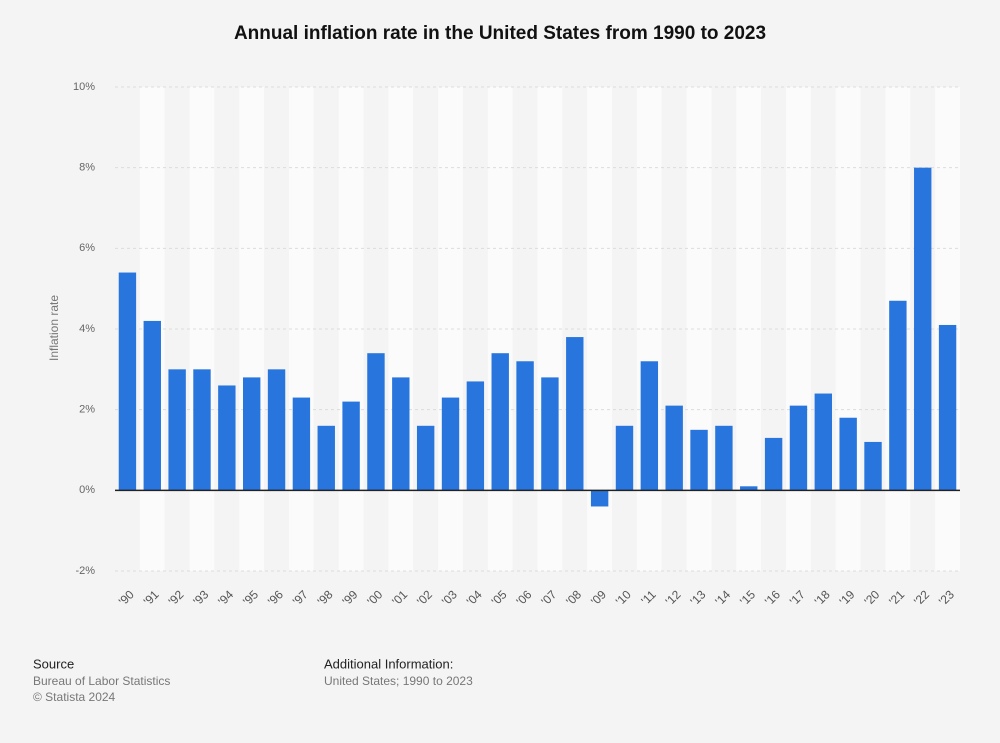 The image size is (1000, 743). What do you see at coordinates (250, 597) in the screenshot?
I see `x-tick-label: '95` at bounding box center [250, 597].